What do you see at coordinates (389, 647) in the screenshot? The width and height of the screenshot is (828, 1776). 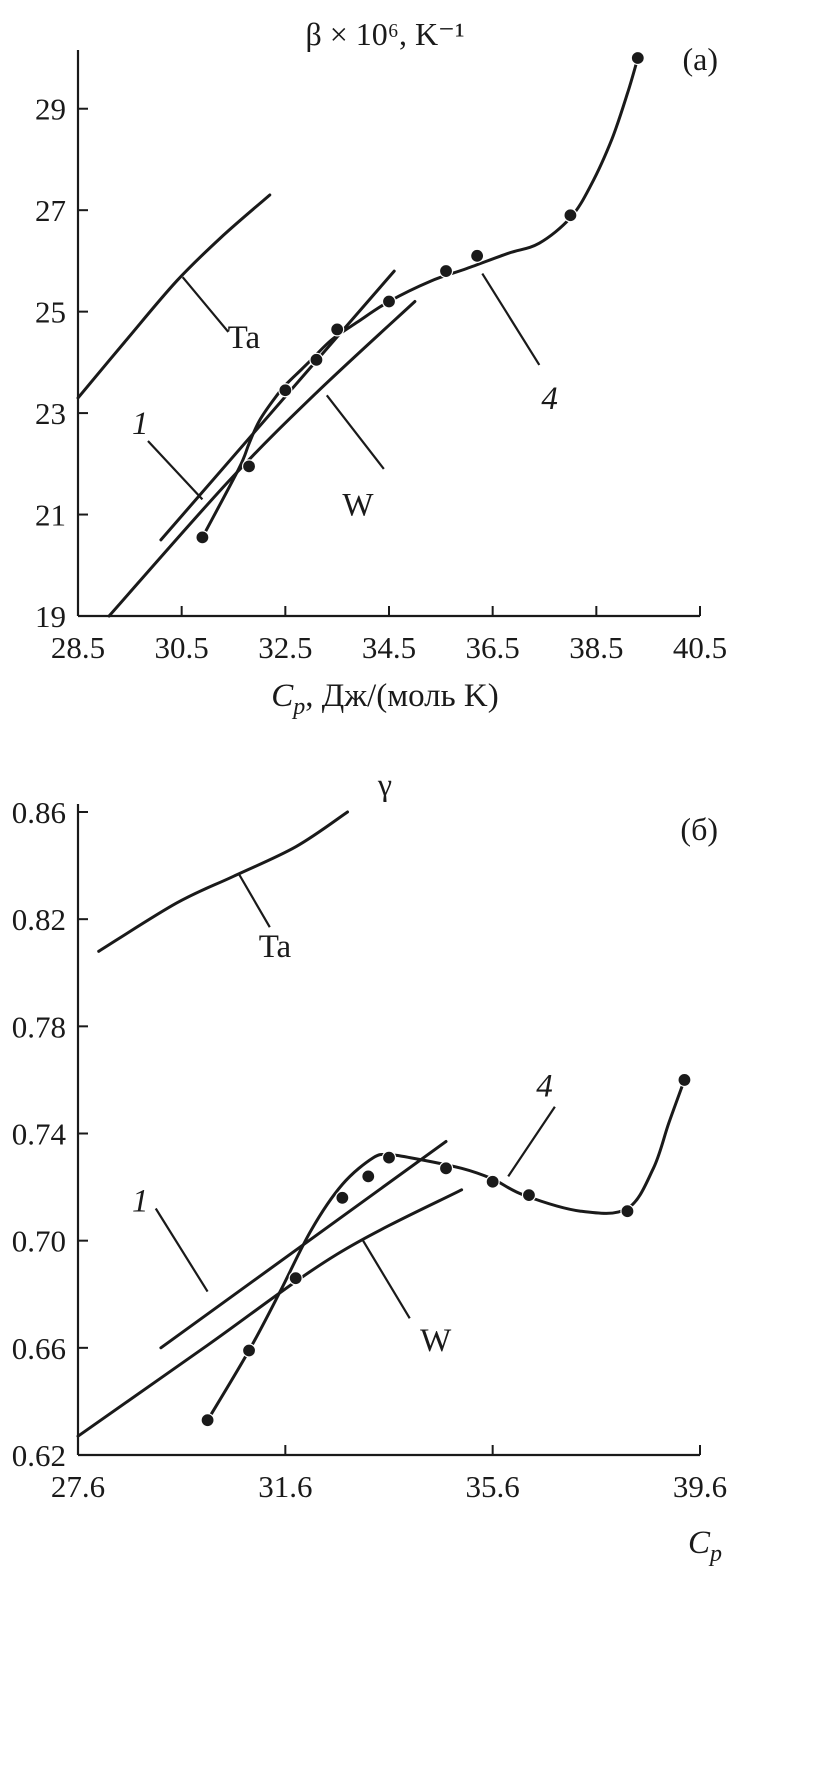 I see `x-tick-label: 34.5` at bounding box center [389, 647].